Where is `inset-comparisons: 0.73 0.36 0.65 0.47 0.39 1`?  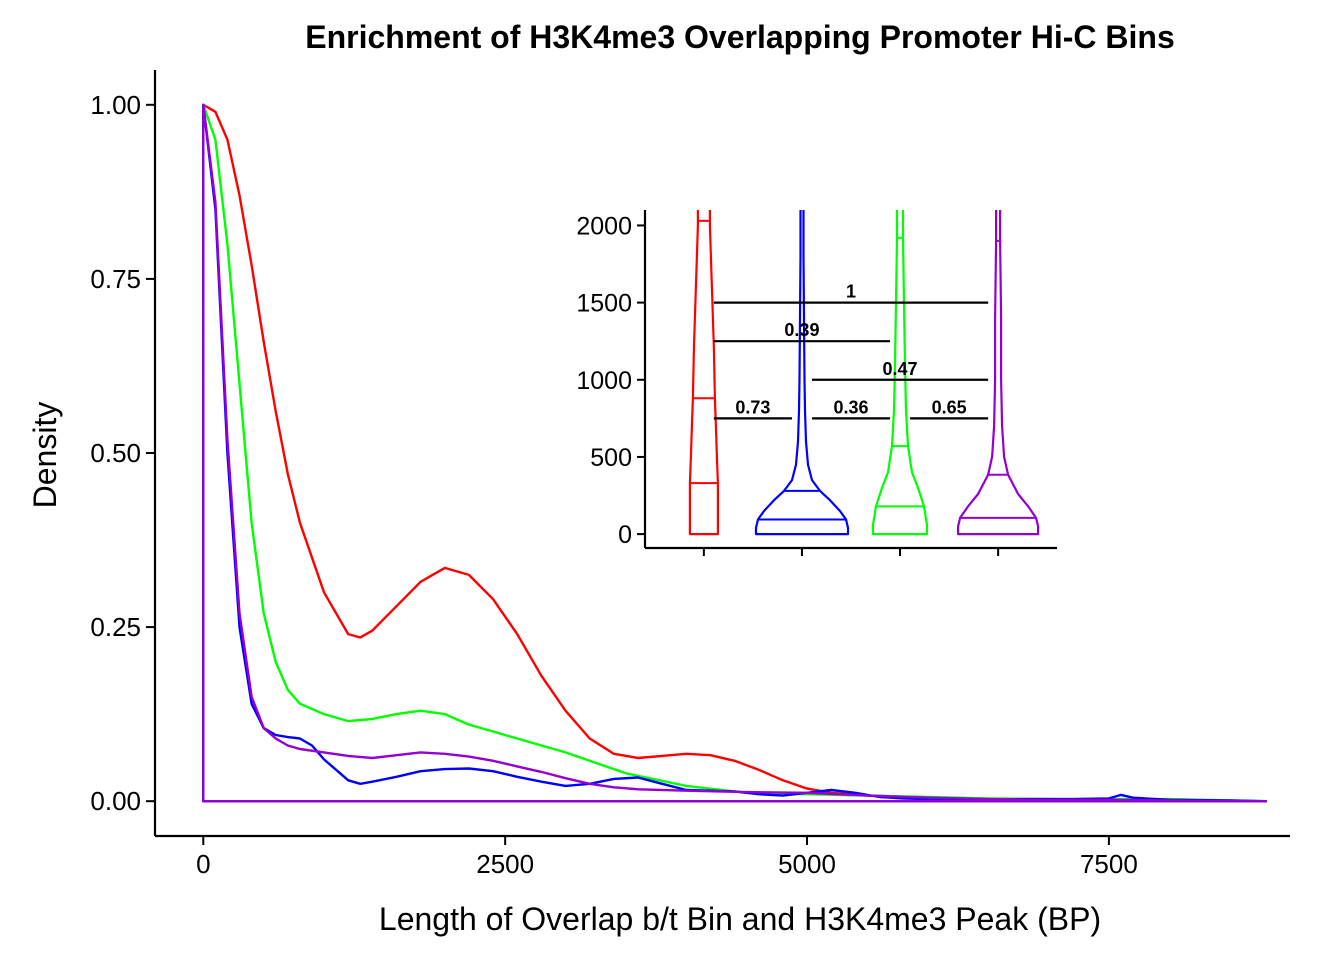 inset-comparisons: 0.73 0.36 0.65 0.47 0.39 1 is located at coordinates (851, 351).